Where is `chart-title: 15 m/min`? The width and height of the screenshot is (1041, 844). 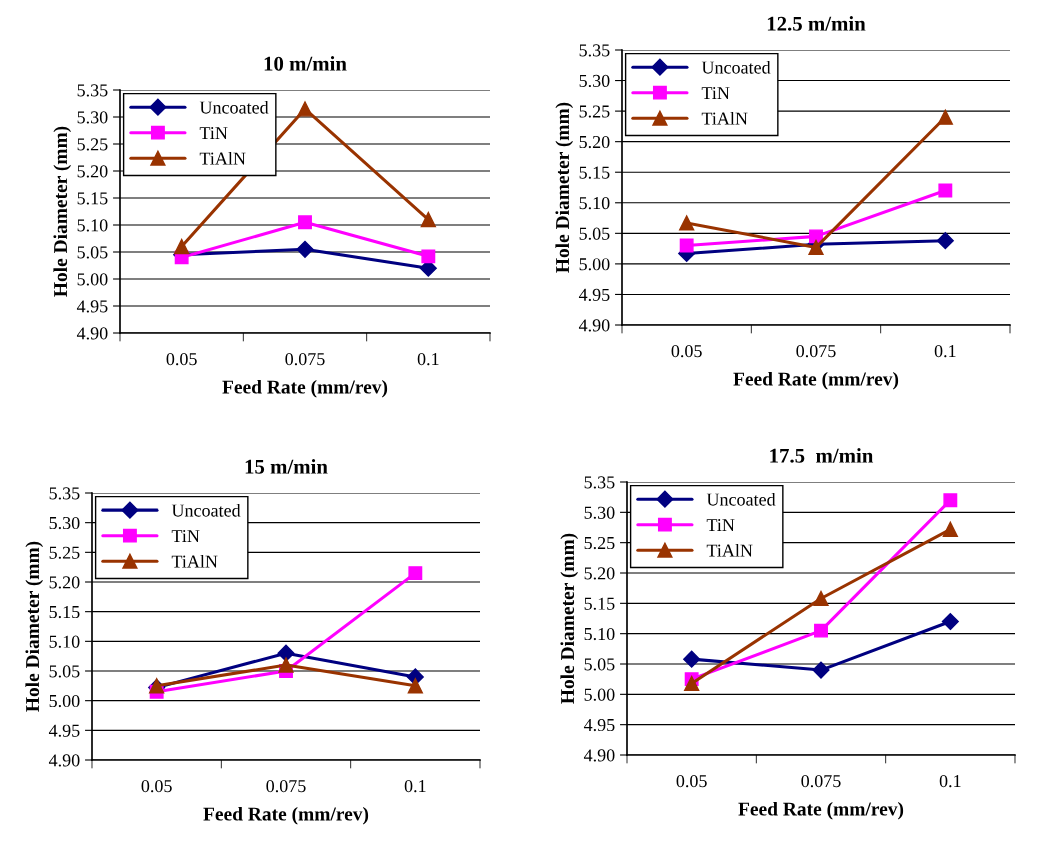
chart-title: 15 m/min is located at coordinates (286, 466).